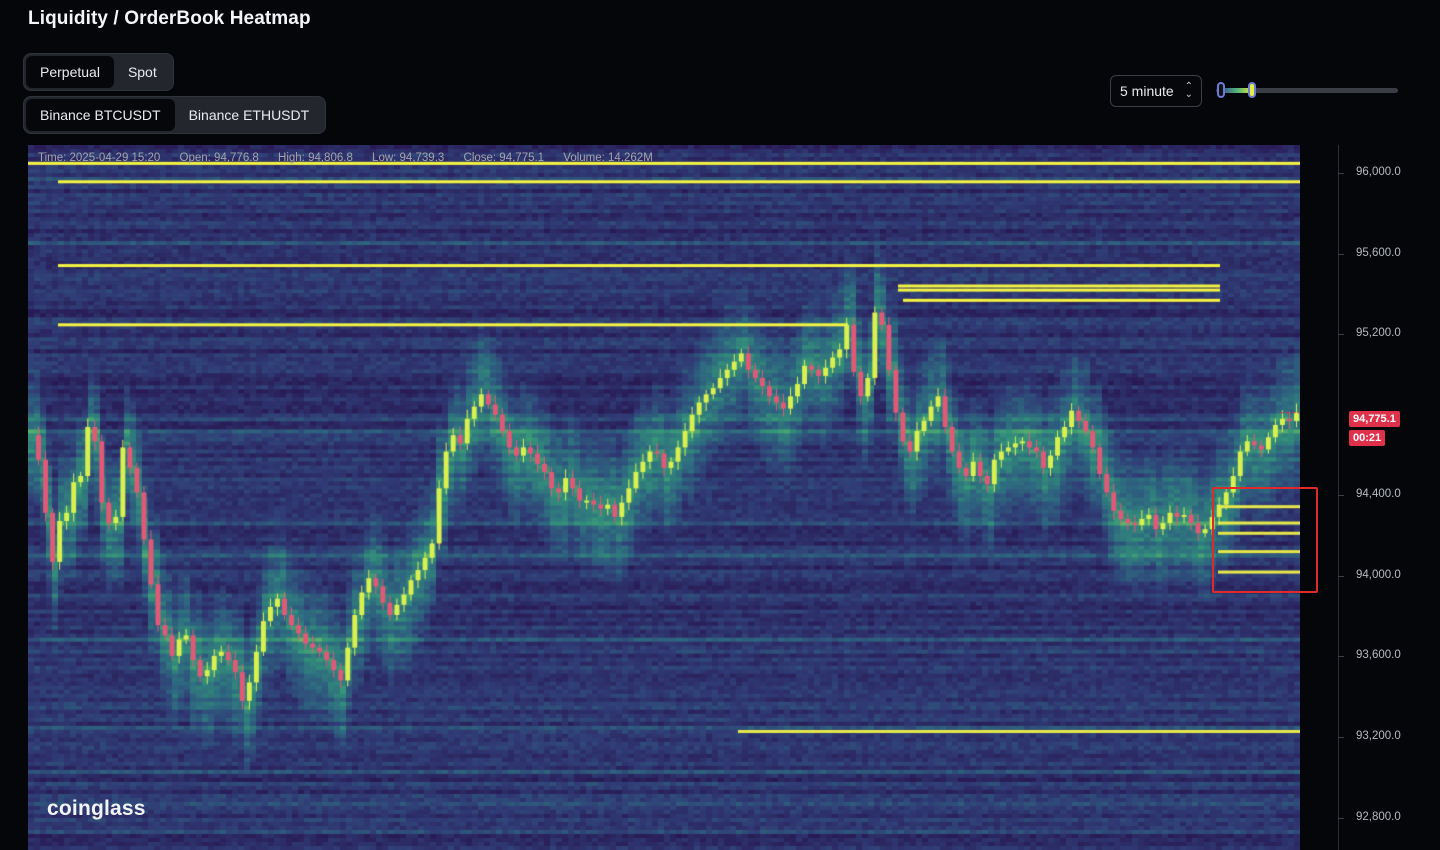 The height and width of the screenshot is (850, 1440). What do you see at coordinates (1378, 817) in the screenshot?
I see `y-label-92800: 92,800.0` at bounding box center [1378, 817].